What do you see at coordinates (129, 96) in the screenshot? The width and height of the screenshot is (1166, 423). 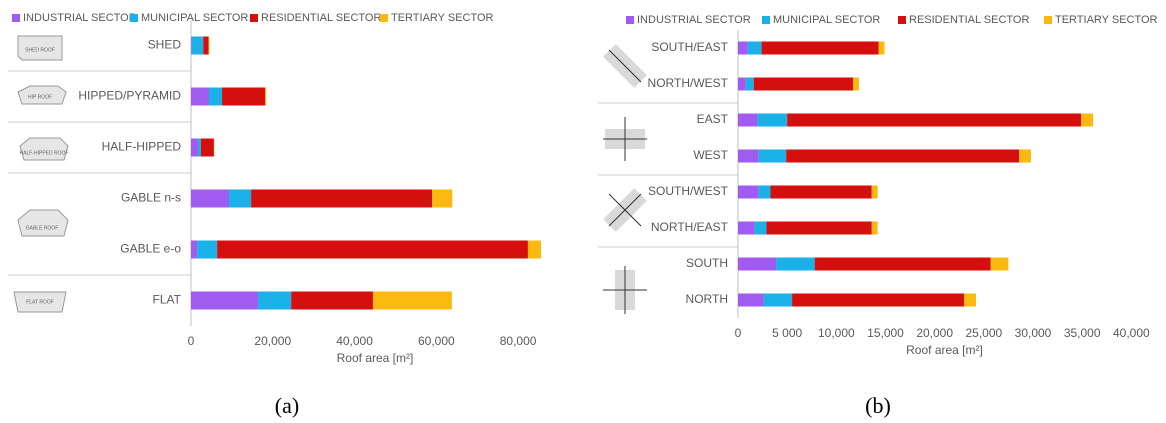 I see `category-label: HIPPED/PYRAMID` at bounding box center [129, 96].